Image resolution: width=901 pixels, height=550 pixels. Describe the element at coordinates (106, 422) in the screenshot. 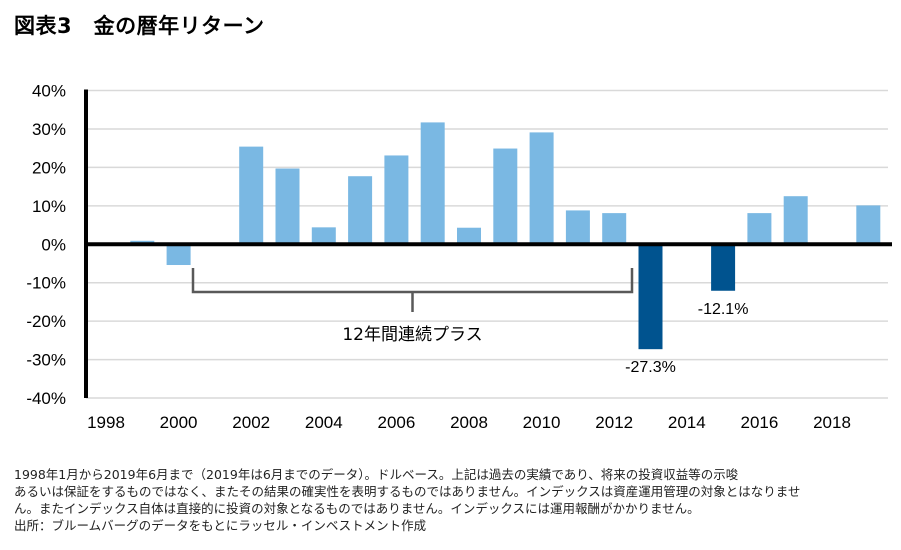

I see `x-tick-label: 1998` at that location.